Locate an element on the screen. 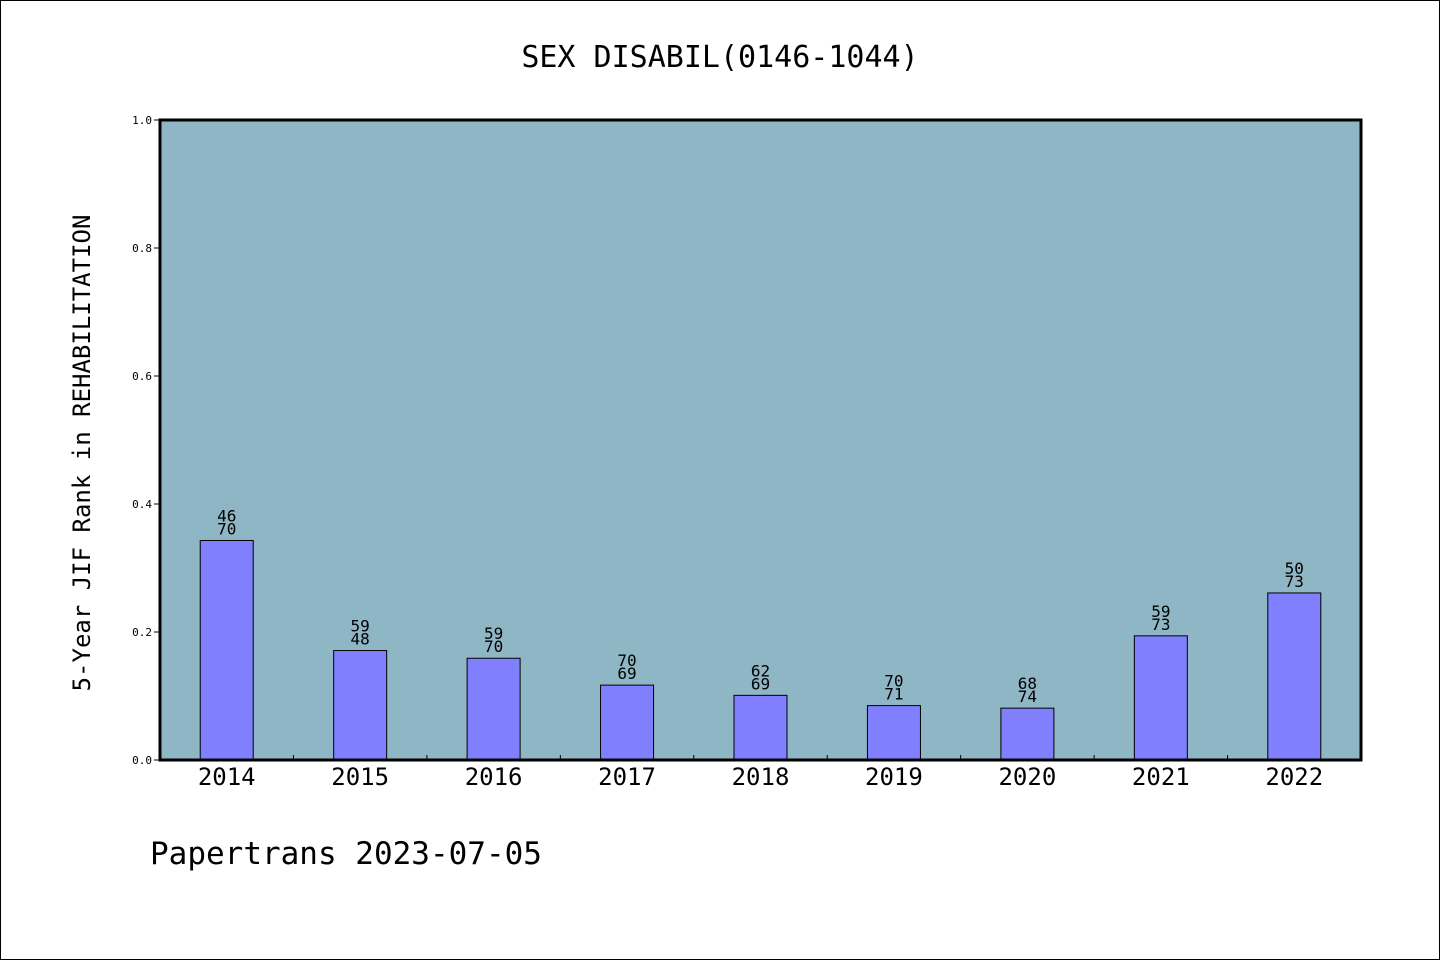 The width and height of the screenshot is (1440, 960). bar-label-total: 48 is located at coordinates (360, 639).